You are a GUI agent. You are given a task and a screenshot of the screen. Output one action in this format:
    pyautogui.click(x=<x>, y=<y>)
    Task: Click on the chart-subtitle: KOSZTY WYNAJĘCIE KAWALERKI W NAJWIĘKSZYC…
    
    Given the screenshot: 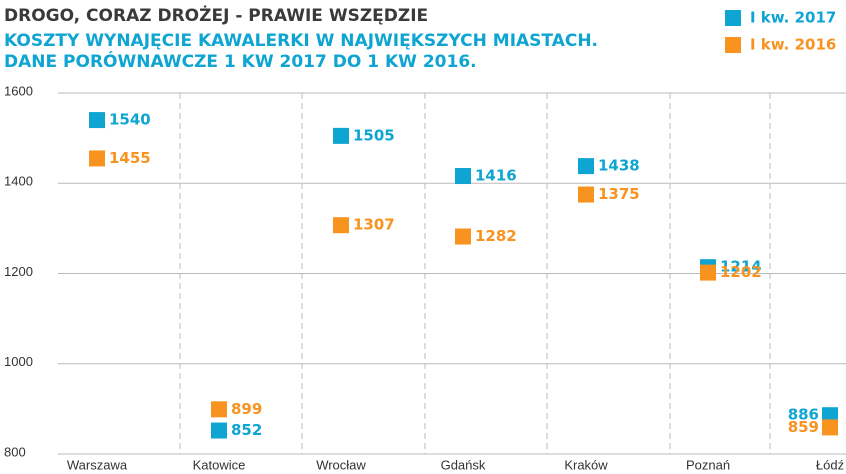 What is the action you would take?
    pyautogui.click(x=301, y=41)
    